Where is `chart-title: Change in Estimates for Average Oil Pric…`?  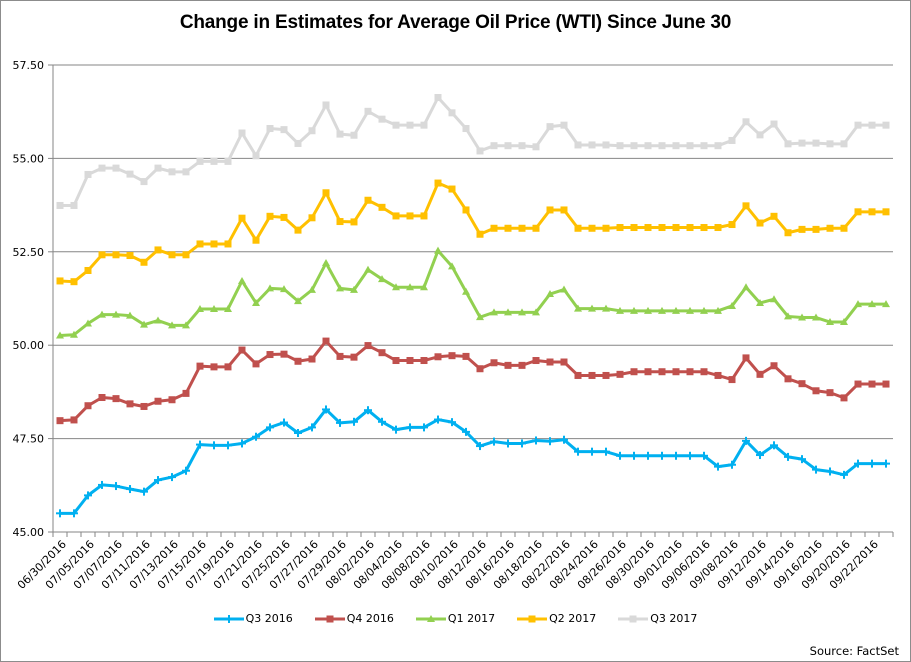
chart-title: Change in Estimates for Average Oil Pric… is located at coordinates (455, 22).